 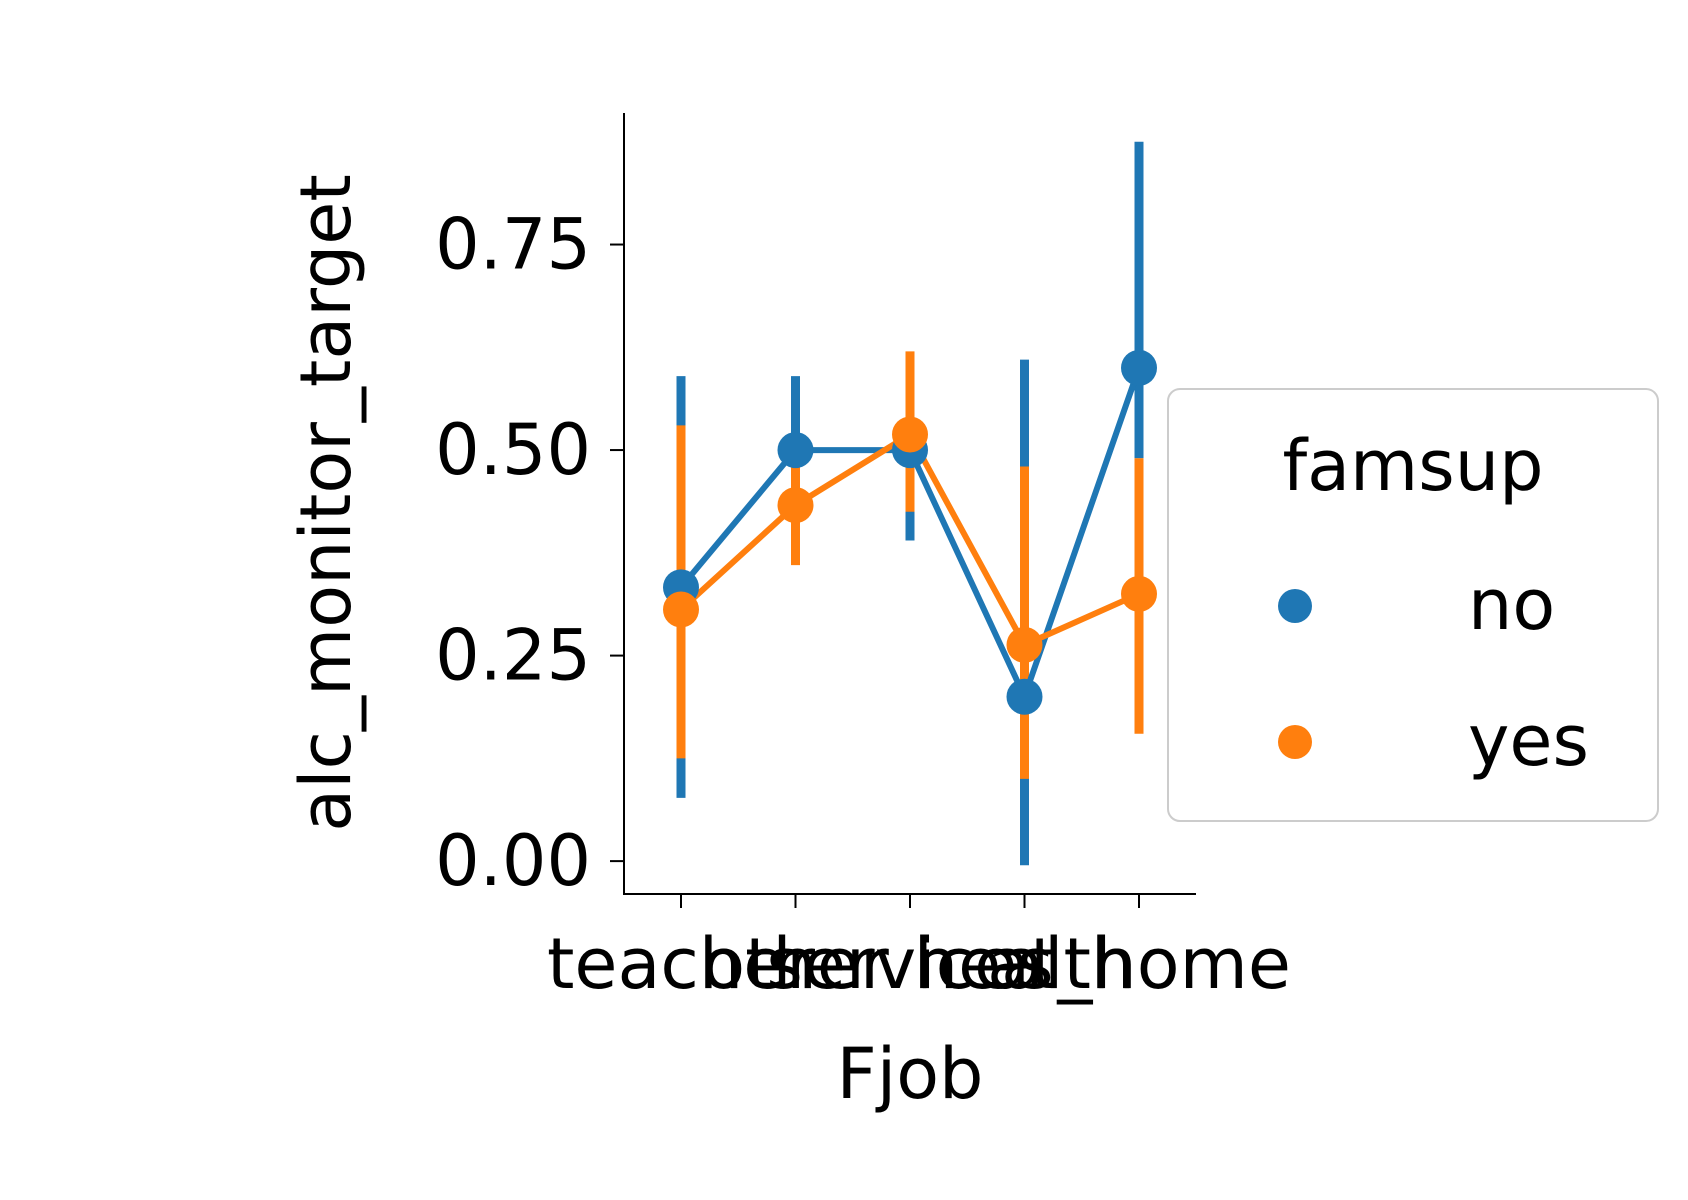 I want to click on legend: famsup no yes, so click(x=1413, y=605).